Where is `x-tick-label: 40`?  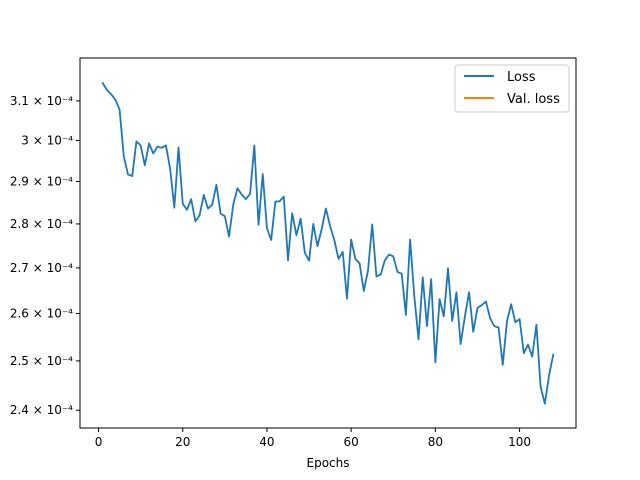
x-tick-label: 40 is located at coordinates (266, 442).